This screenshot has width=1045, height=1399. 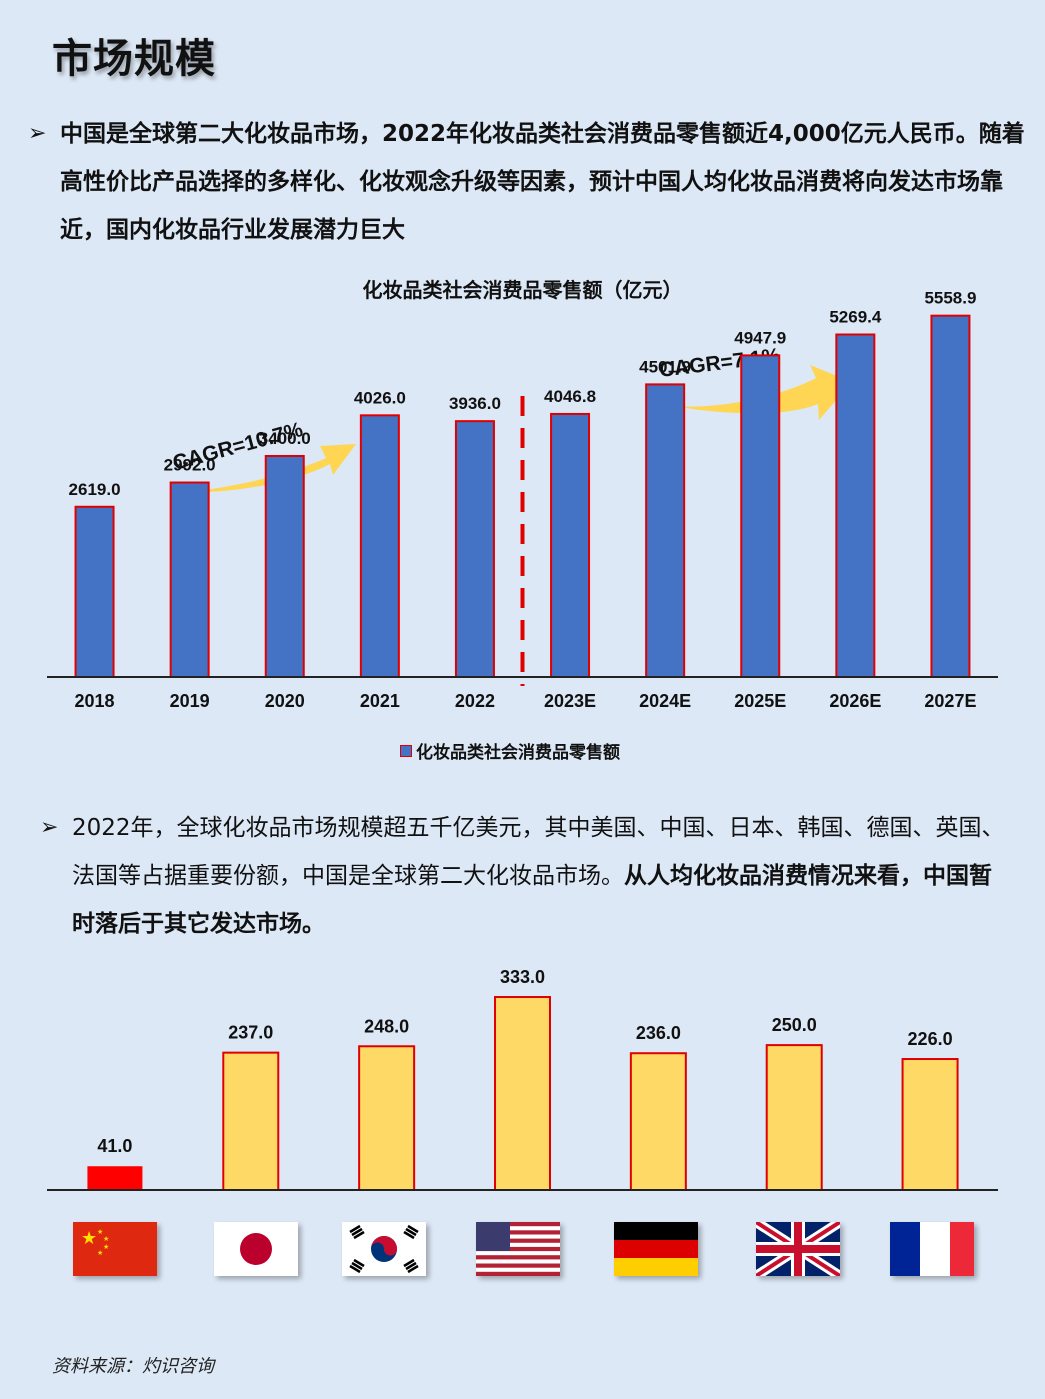 I want to click on legend-swatch, so click(x=406, y=750).